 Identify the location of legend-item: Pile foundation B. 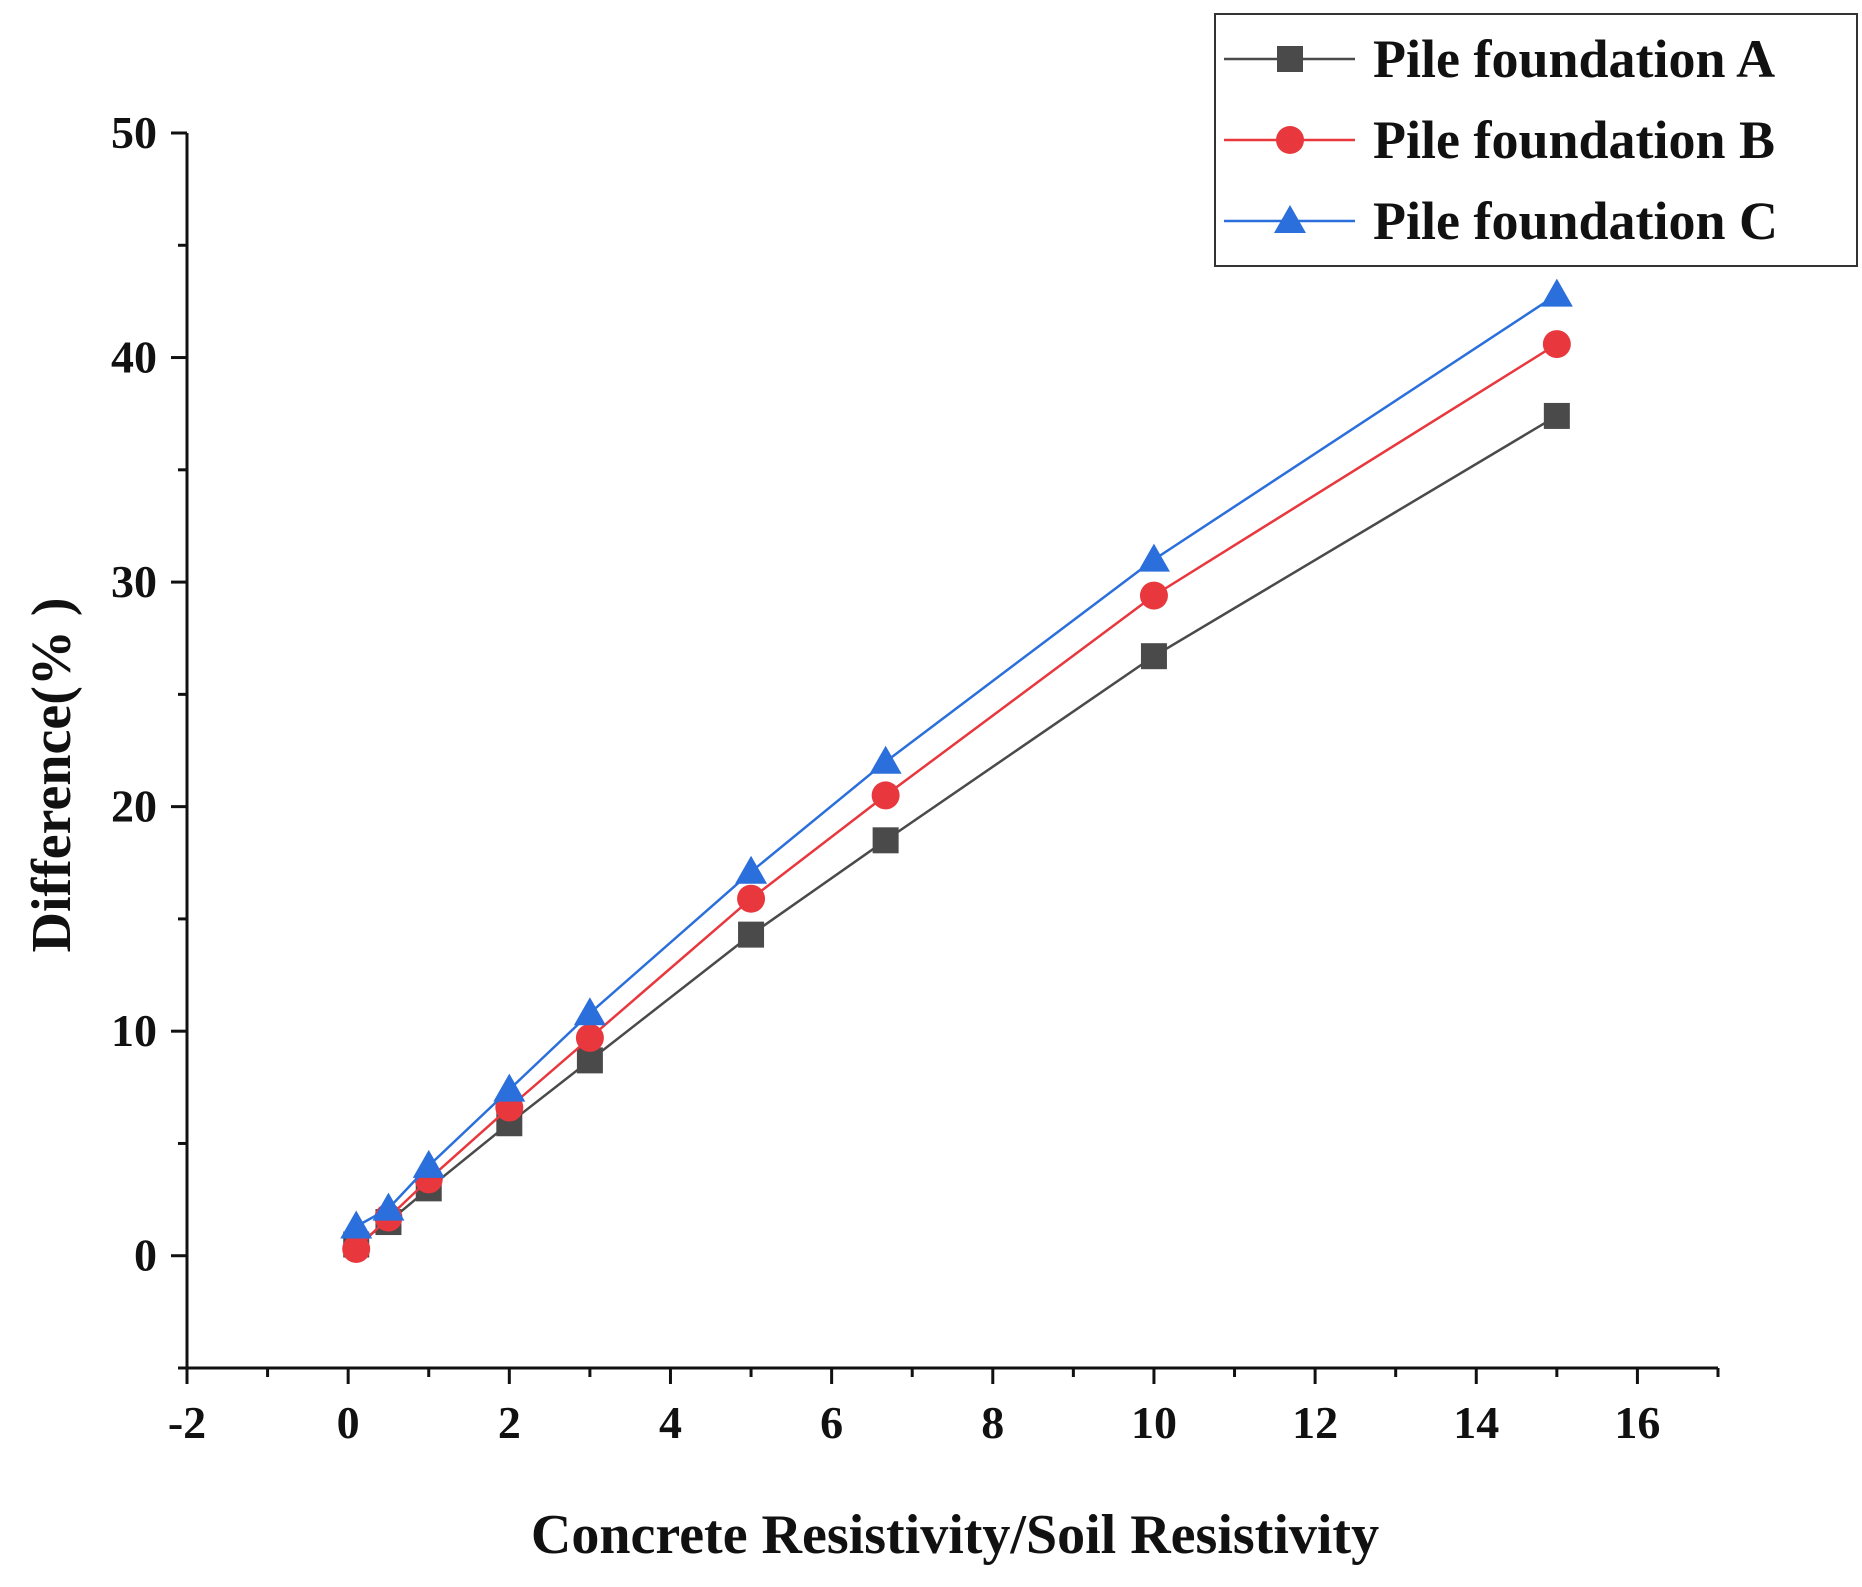
(1499, 140).